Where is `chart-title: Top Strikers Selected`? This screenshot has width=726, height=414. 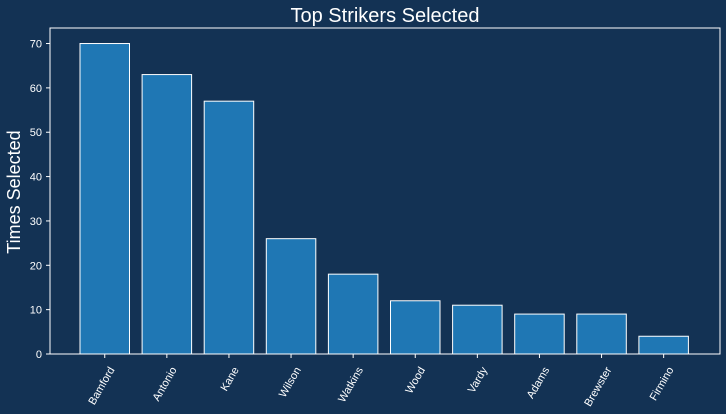
chart-title: Top Strikers Selected is located at coordinates (385, 16).